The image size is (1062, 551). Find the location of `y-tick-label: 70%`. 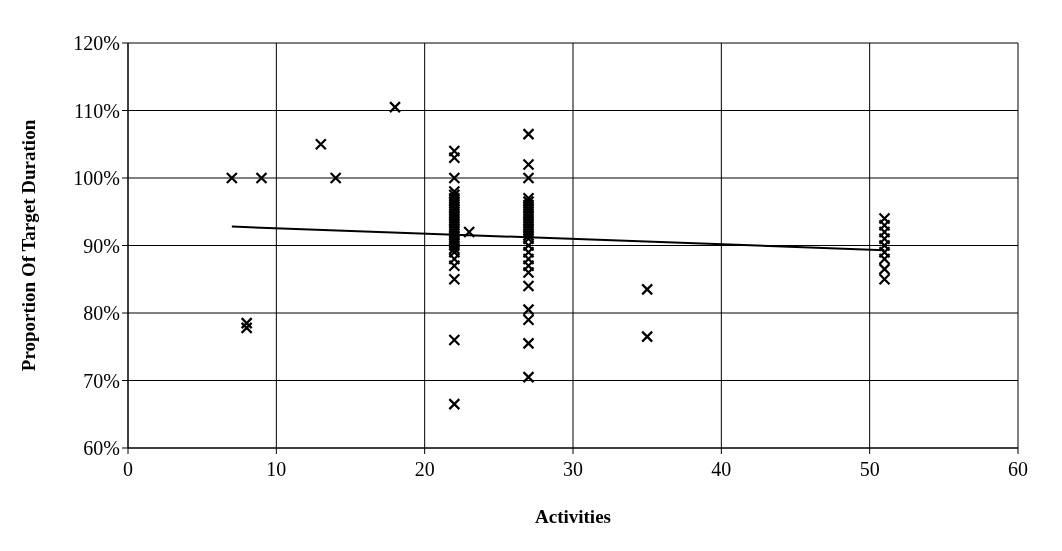

y-tick-label: 70% is located at coordinates (101, 380).